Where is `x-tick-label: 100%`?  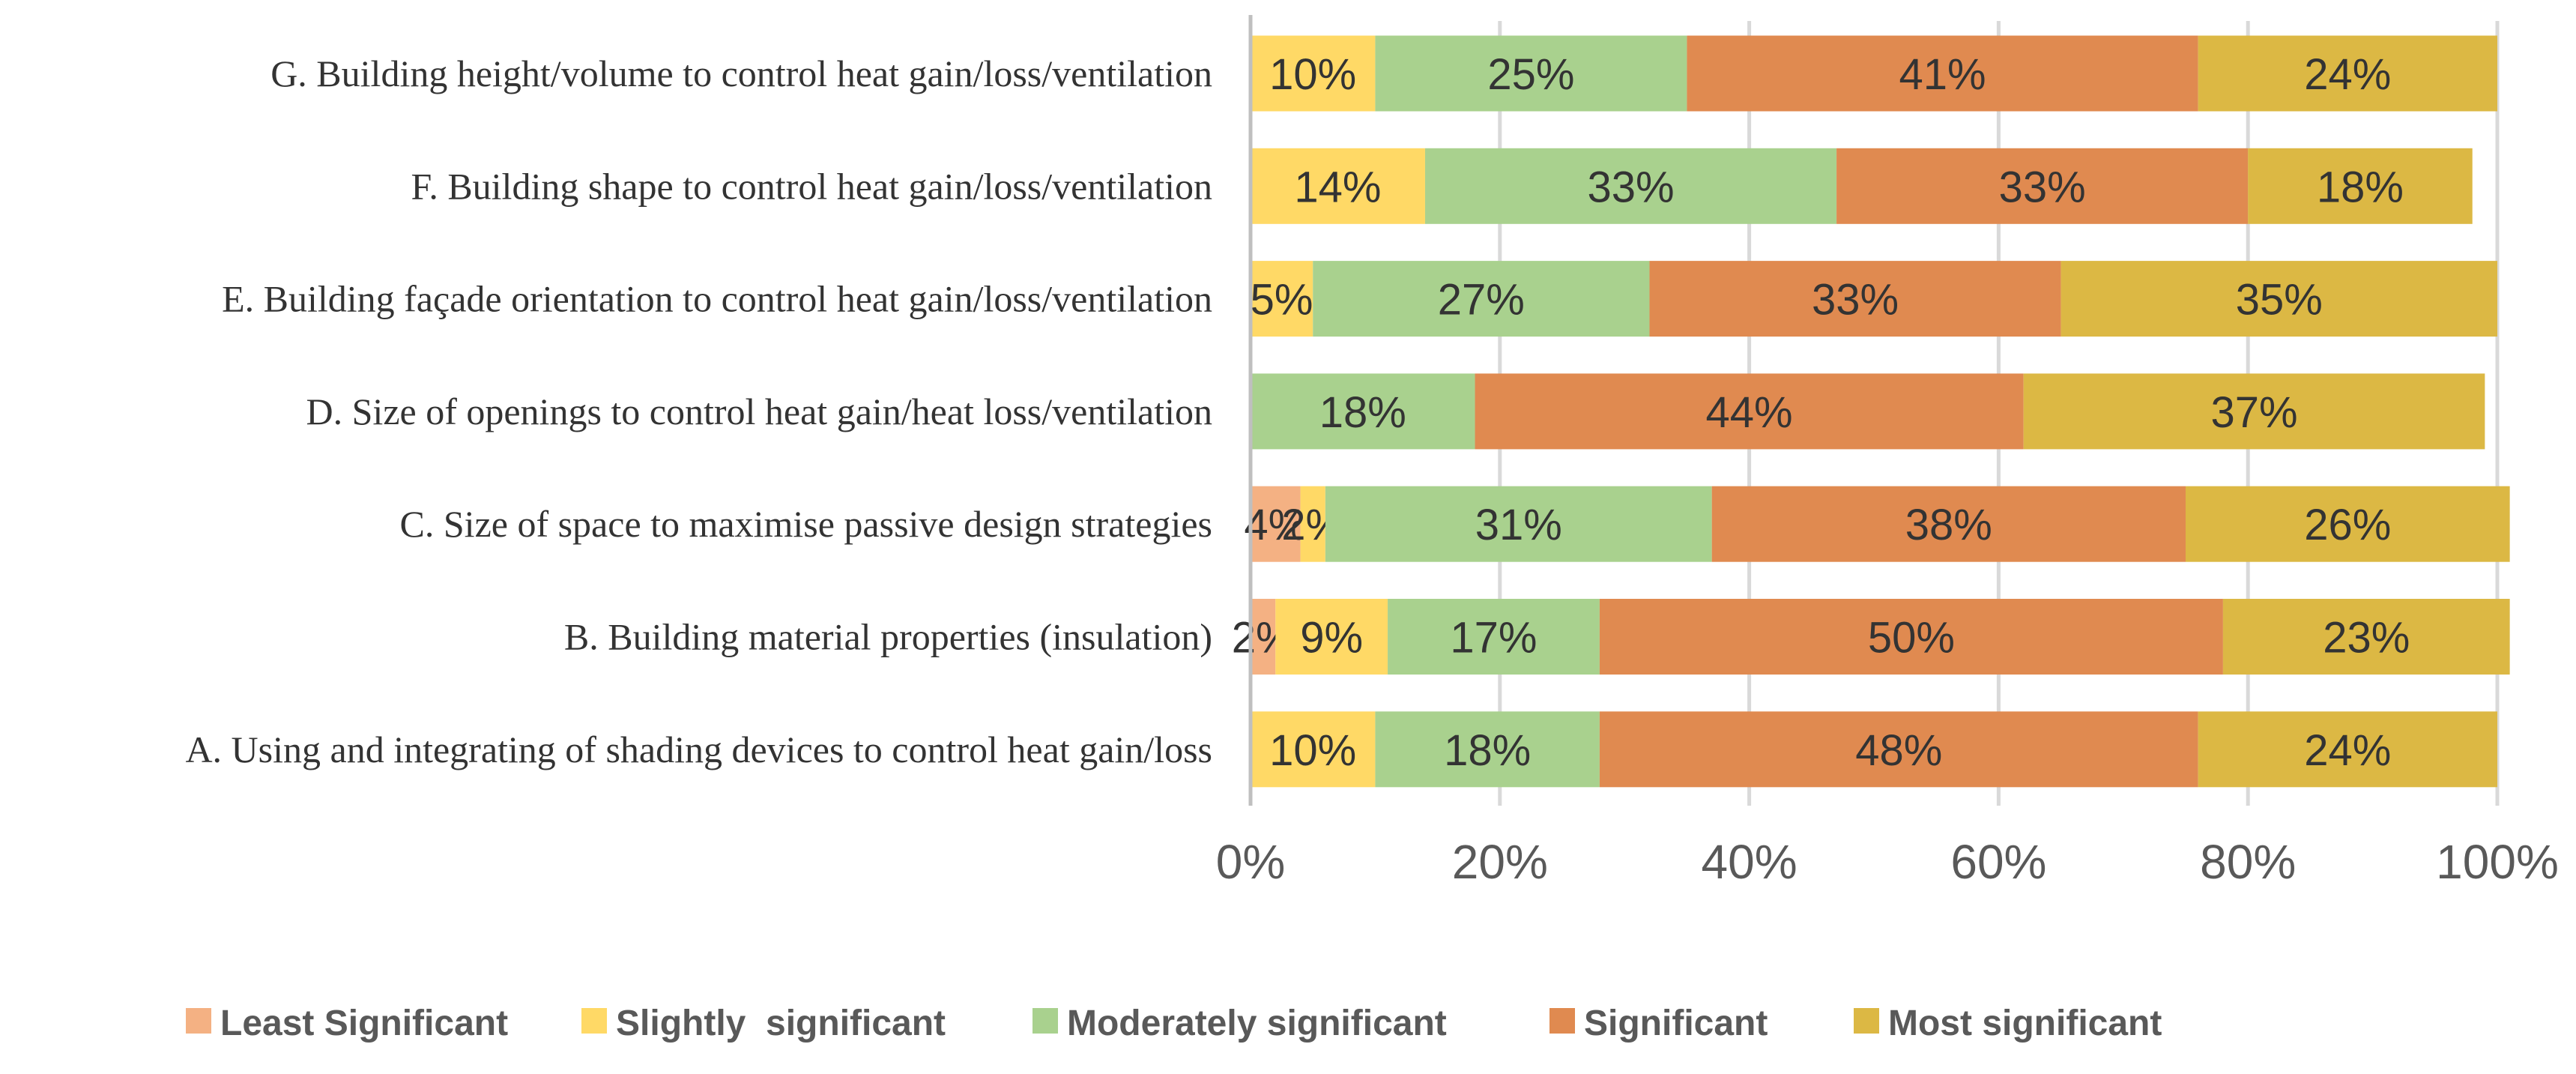 x-tick-label: 100% is located at coordinates (2497, 862).